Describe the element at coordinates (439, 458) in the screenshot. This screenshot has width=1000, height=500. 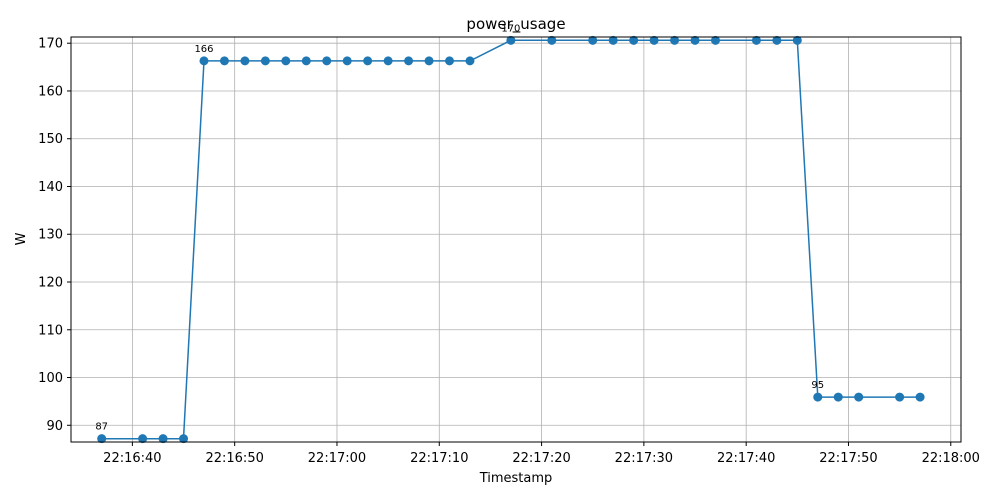
I see `x-tick-label: 22:17:10` at that location.